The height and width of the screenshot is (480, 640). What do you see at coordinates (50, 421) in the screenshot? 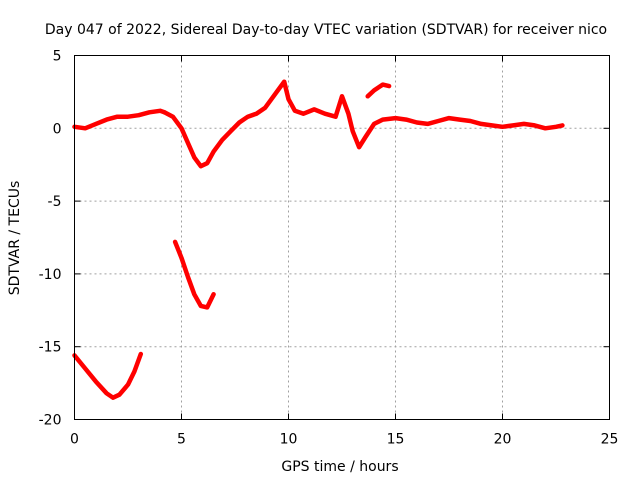
I see `y-tick-label: -20` at bounding box center [50, 421].